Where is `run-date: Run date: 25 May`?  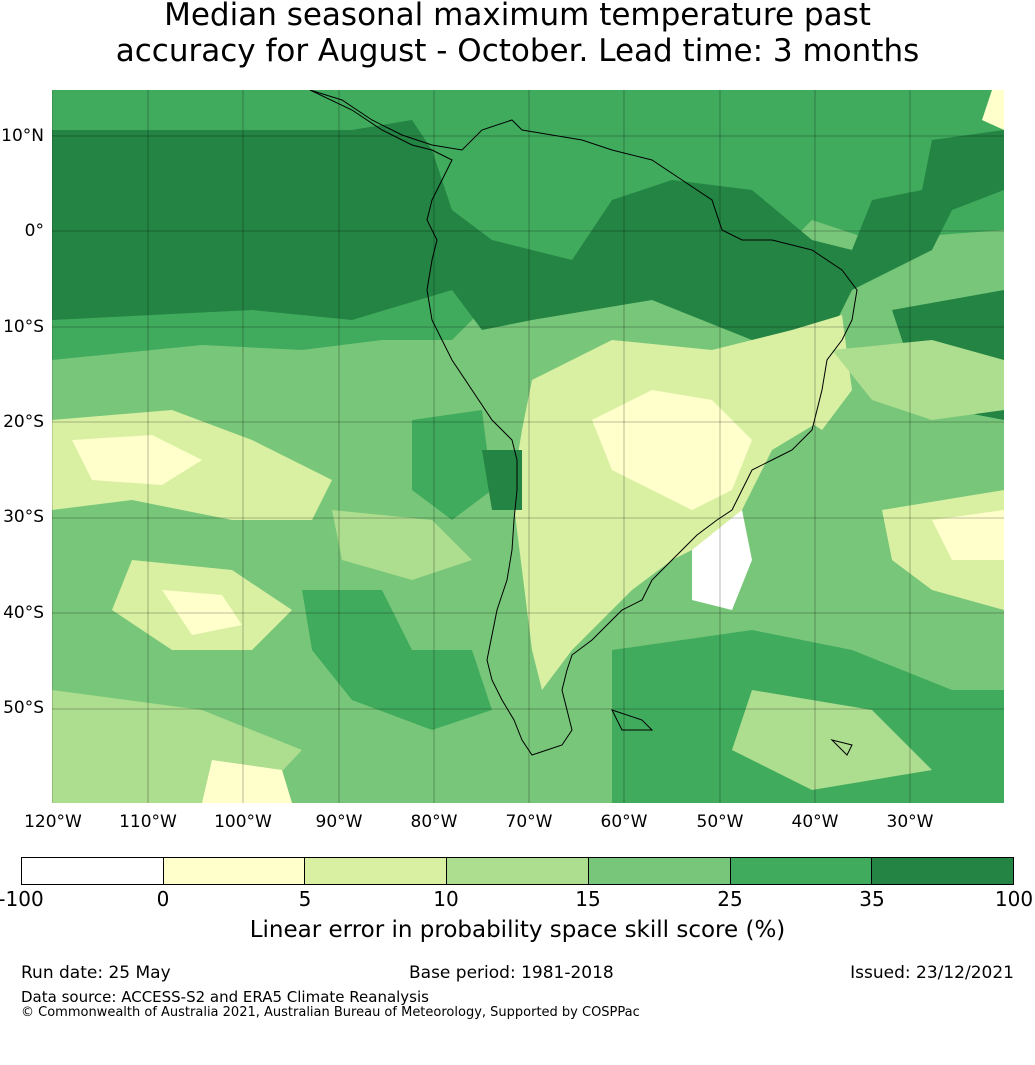
run-date: Run date: 25 May is located at coordinates (96, 973).